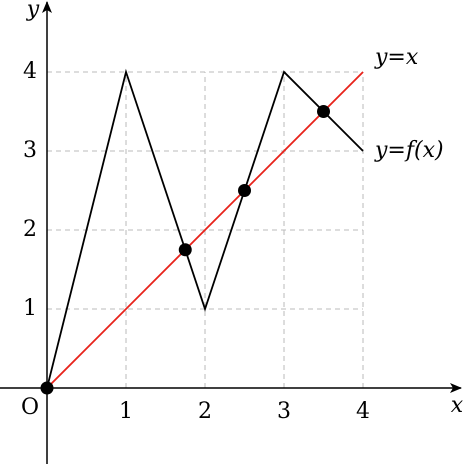  I want to click on x-tick-label: 2, so click(205, 411).